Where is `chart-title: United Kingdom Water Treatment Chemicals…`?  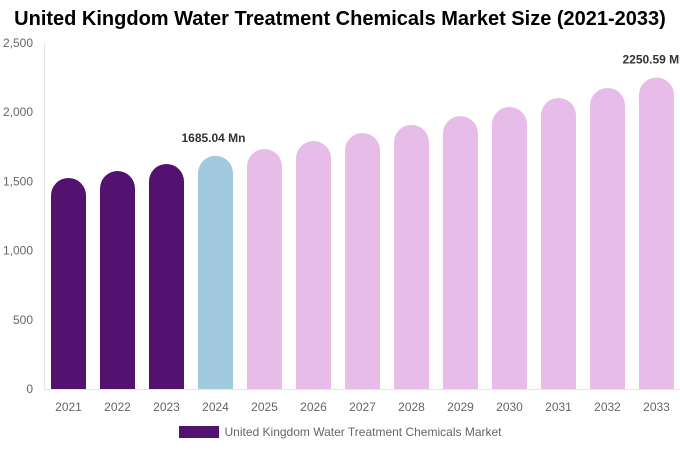
chart-title: United Kingdom Water Treatment Chemicals… is located at coordinates (340, 19).